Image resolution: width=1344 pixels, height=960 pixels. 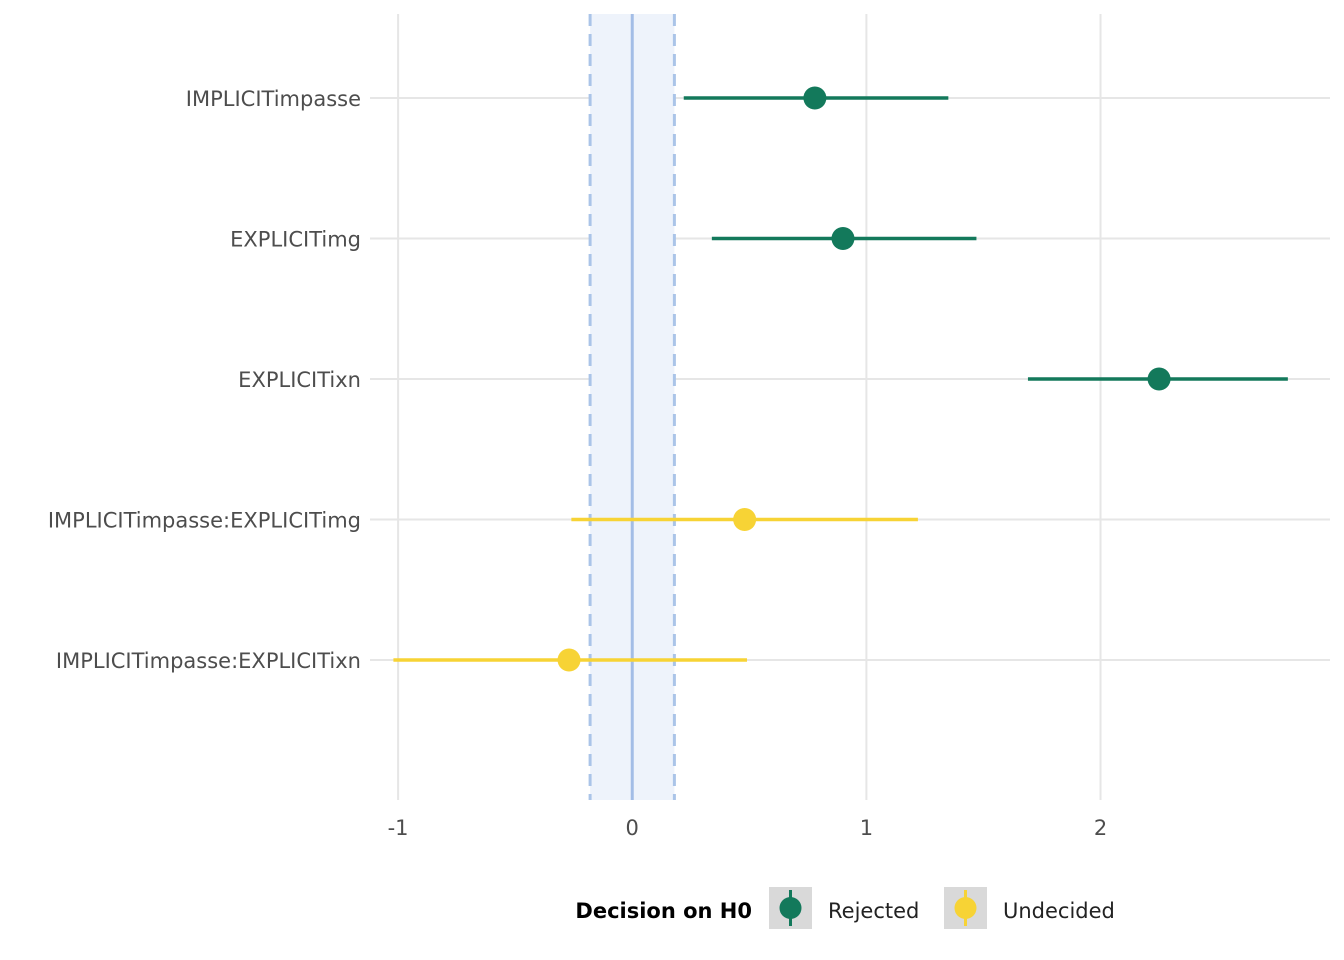 What do you see at coordinates (748, 828) in the screenshot?
I see `x-axis-labels: -1 0 1 2` at bounding box center [748, 828].